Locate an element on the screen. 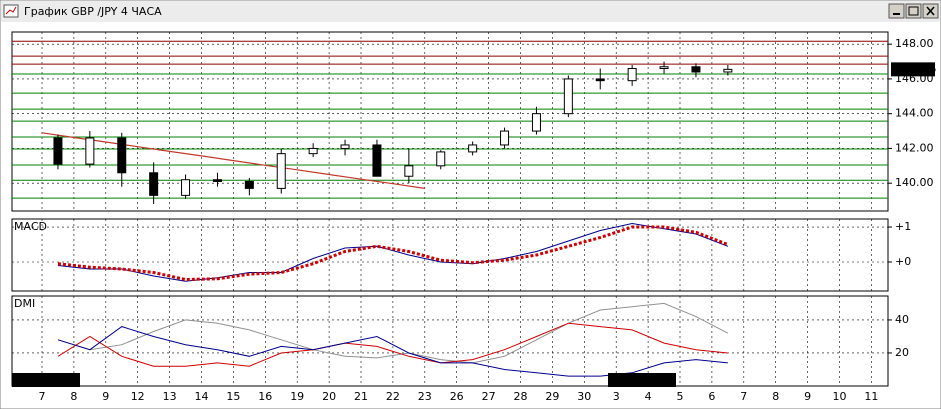  month-label: Июль 2017 is located at coordinates (642, 380).